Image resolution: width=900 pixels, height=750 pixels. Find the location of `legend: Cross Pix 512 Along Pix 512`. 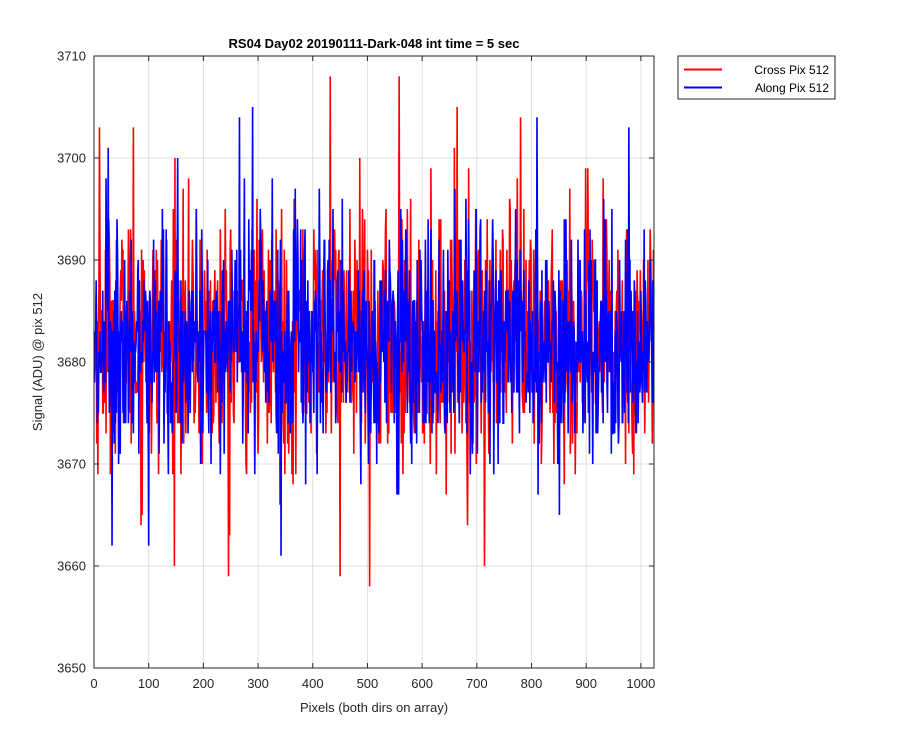

legend: Cross Pix 512 Along Pix 512 is located at coordinates (756, 77).